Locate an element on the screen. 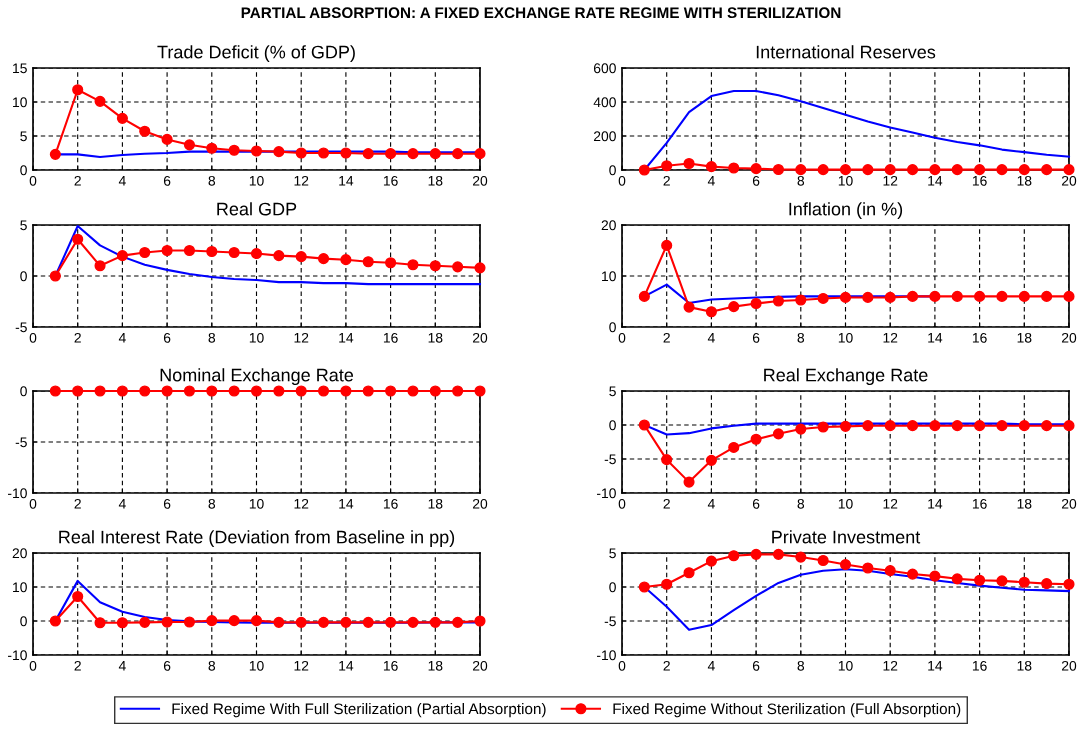 The width and height of the screenshot is (1082, 731). chart-title: Trade Deficit (% of GDP) is located at coordinates (256, 54).